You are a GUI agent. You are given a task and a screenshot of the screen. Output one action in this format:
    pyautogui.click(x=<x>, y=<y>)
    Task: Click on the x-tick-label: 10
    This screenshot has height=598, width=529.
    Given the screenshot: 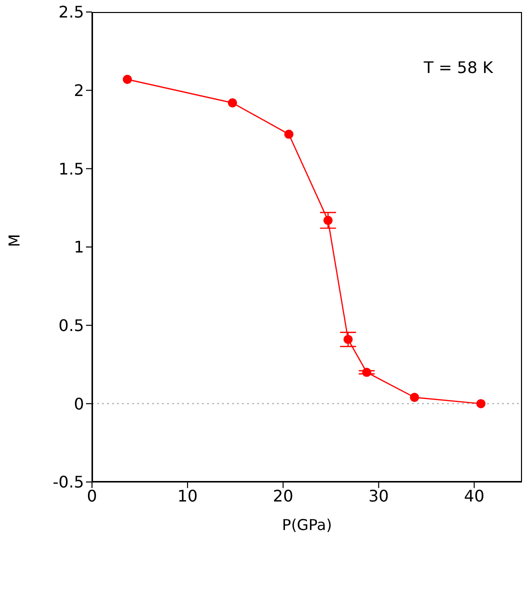 What is the action you would take?
    pyautogui.click(x=187, y=496)
    